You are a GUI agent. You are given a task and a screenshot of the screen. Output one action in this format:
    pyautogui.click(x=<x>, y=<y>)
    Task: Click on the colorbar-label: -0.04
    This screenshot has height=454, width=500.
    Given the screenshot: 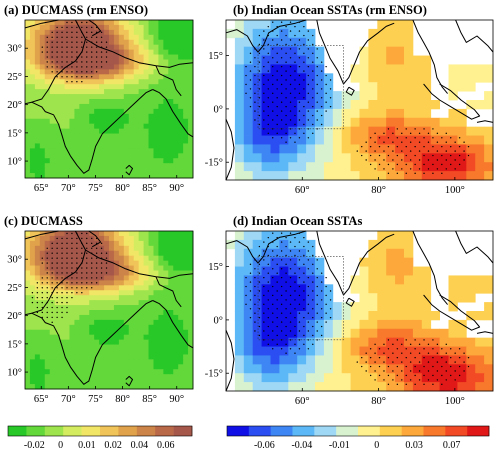 What is the action you would take?
    pyautogui.click(x=301, y=445)
    